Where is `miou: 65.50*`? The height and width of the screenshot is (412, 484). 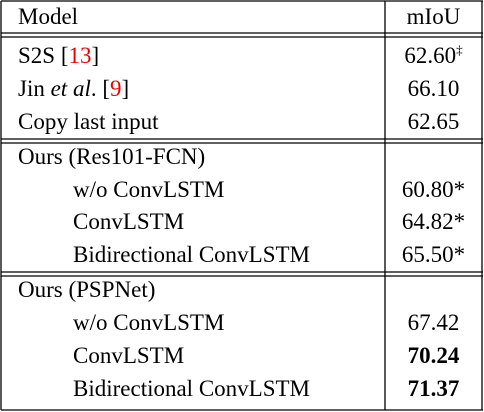
miou: 65.50* is located at coordinates (433, 254).